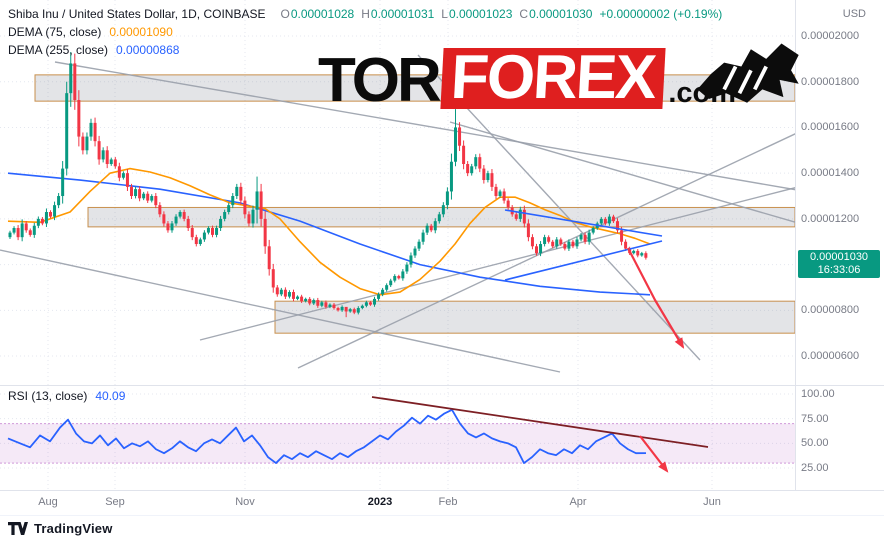 The width and height of the screenshot is (884, 541). What do you see at coordinates (48, 502) in the screenshot?
I see `time-axis-label: Aug` at bounding box center [48, 502].